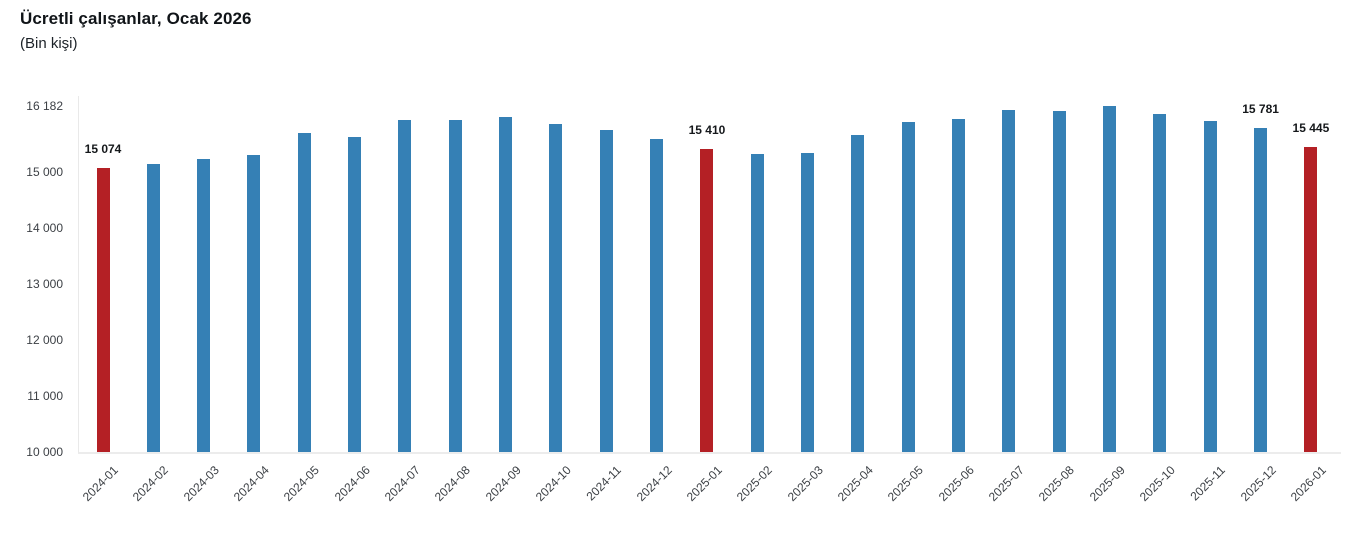 Image resolution: width=1347 pixels, height=534 pixels. What do you see at coordinates (44, 452) in the screenshot?
I see `y-tick-10000: 10 000` at bounding box center [44, 452].